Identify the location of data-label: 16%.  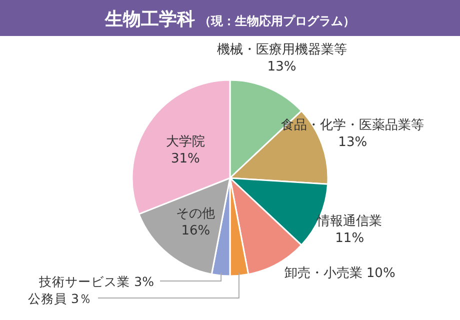
(195, 231).